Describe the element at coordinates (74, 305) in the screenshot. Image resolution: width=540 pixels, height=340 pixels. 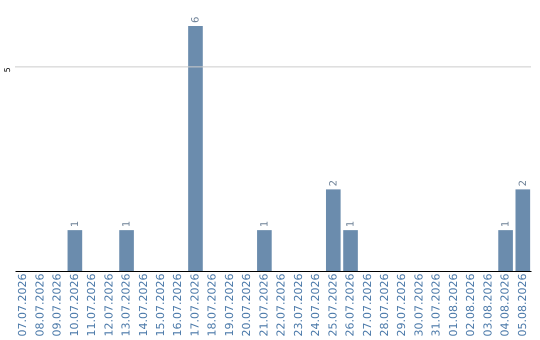
I see `x-tick-label: 10.07.2026` at that location.